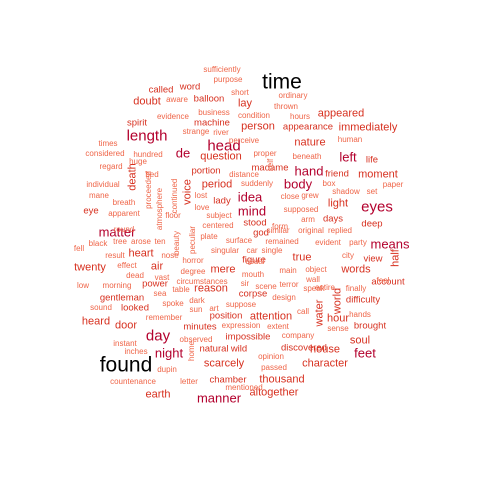  What do you see at coordinates (201, 195) in the screenshot?
I see `word-lost: lost` at bounding box center [201, 195].